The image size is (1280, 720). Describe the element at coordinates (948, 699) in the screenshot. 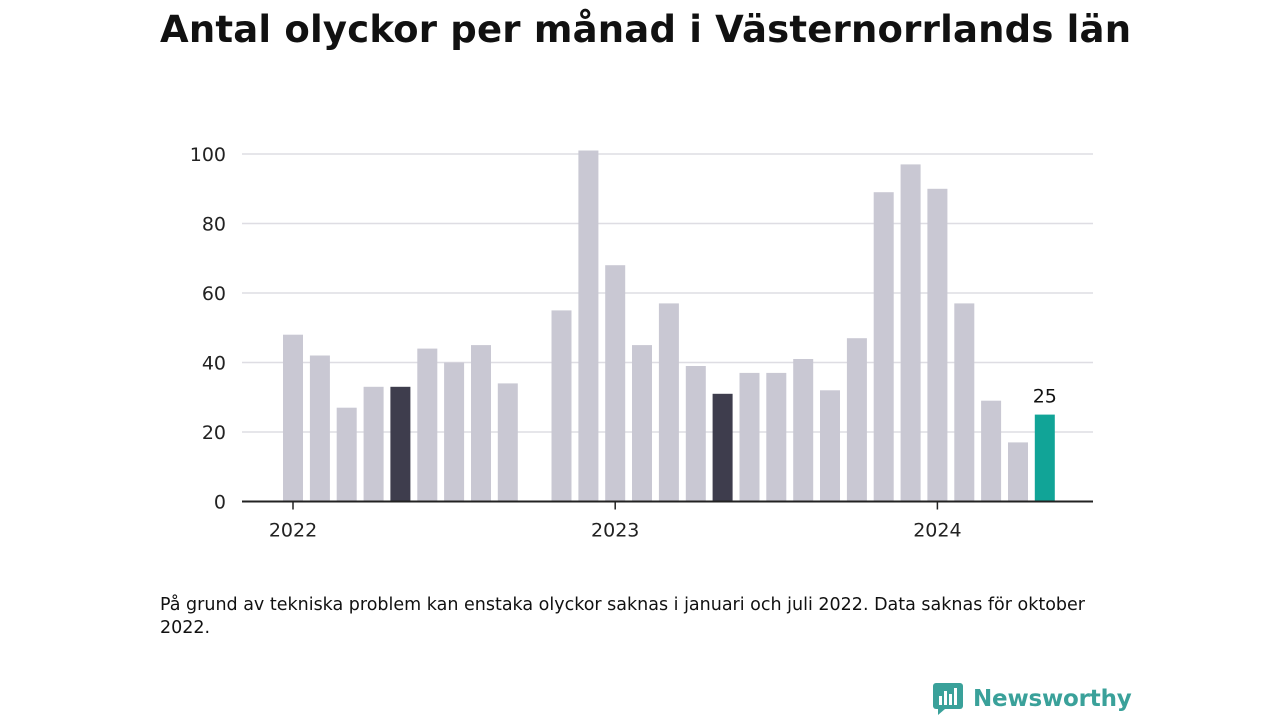

I see `newsworthy-logo-icon` at that location.